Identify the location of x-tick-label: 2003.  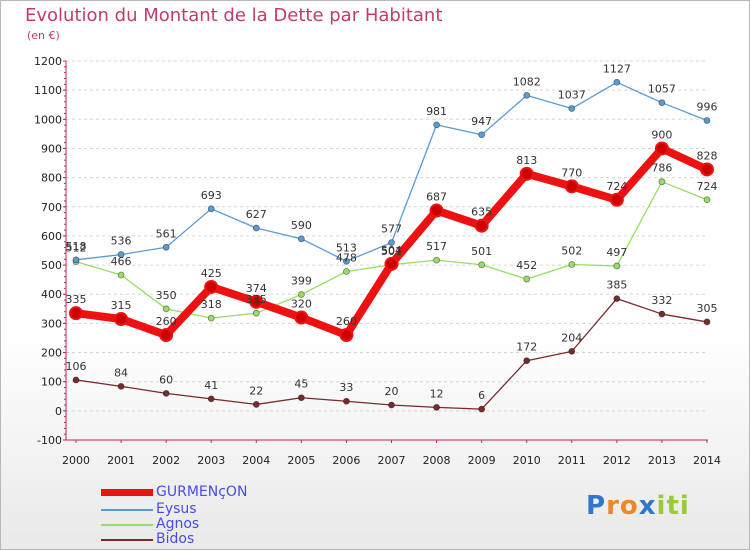
(211, 460).